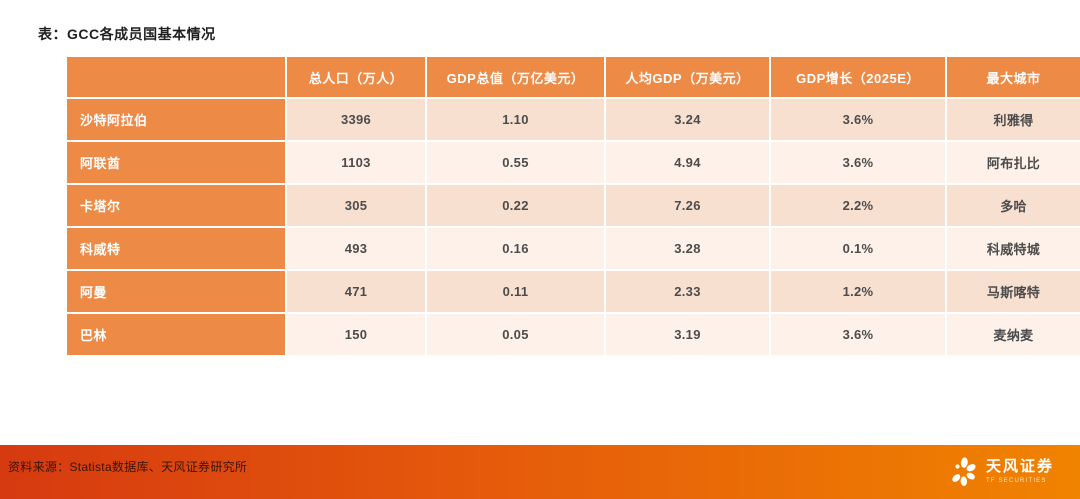 This screenshot has height=499, width=1080. I want to click on flower-logo-icon, so click(964, 471).